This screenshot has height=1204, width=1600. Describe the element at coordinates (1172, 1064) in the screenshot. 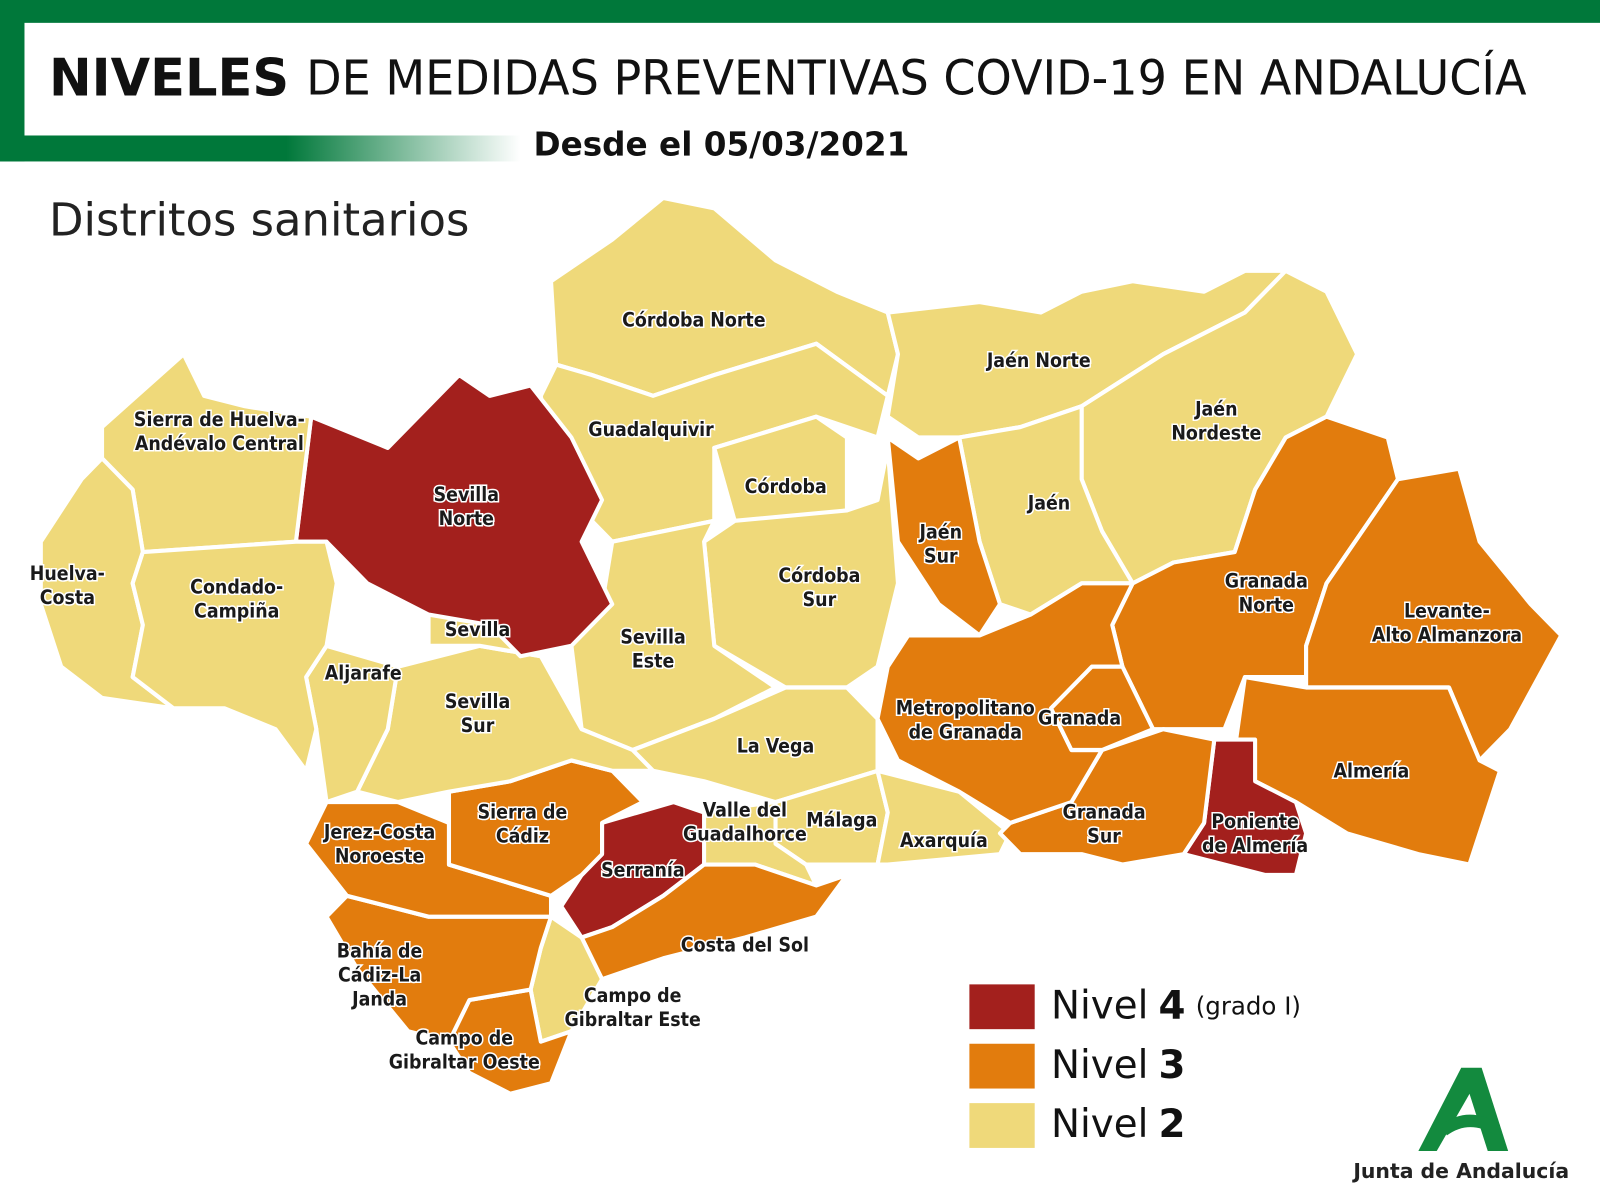

I see `legend-level: 3` at that location.